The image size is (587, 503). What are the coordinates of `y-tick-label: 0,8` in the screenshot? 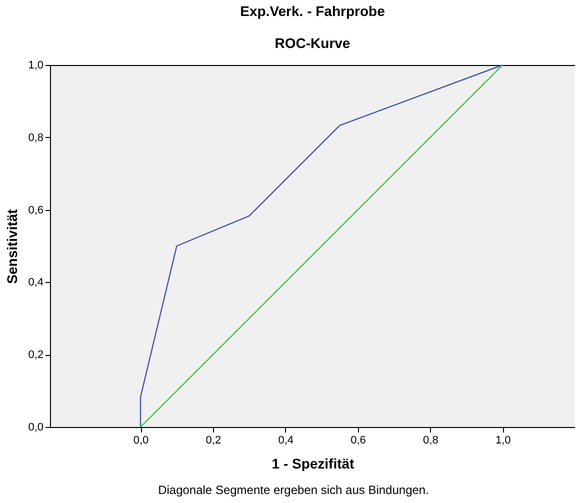 It's located at (36, 138).